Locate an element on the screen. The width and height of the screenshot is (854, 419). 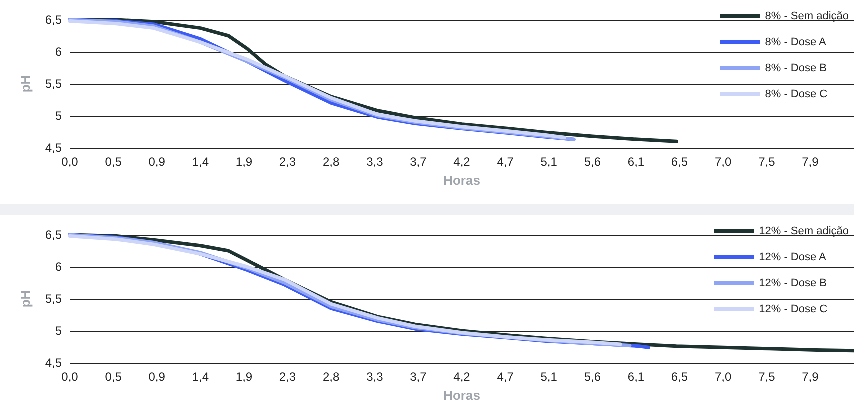
legend-label: 8% - Dose B is located at coordinates (796, 68).